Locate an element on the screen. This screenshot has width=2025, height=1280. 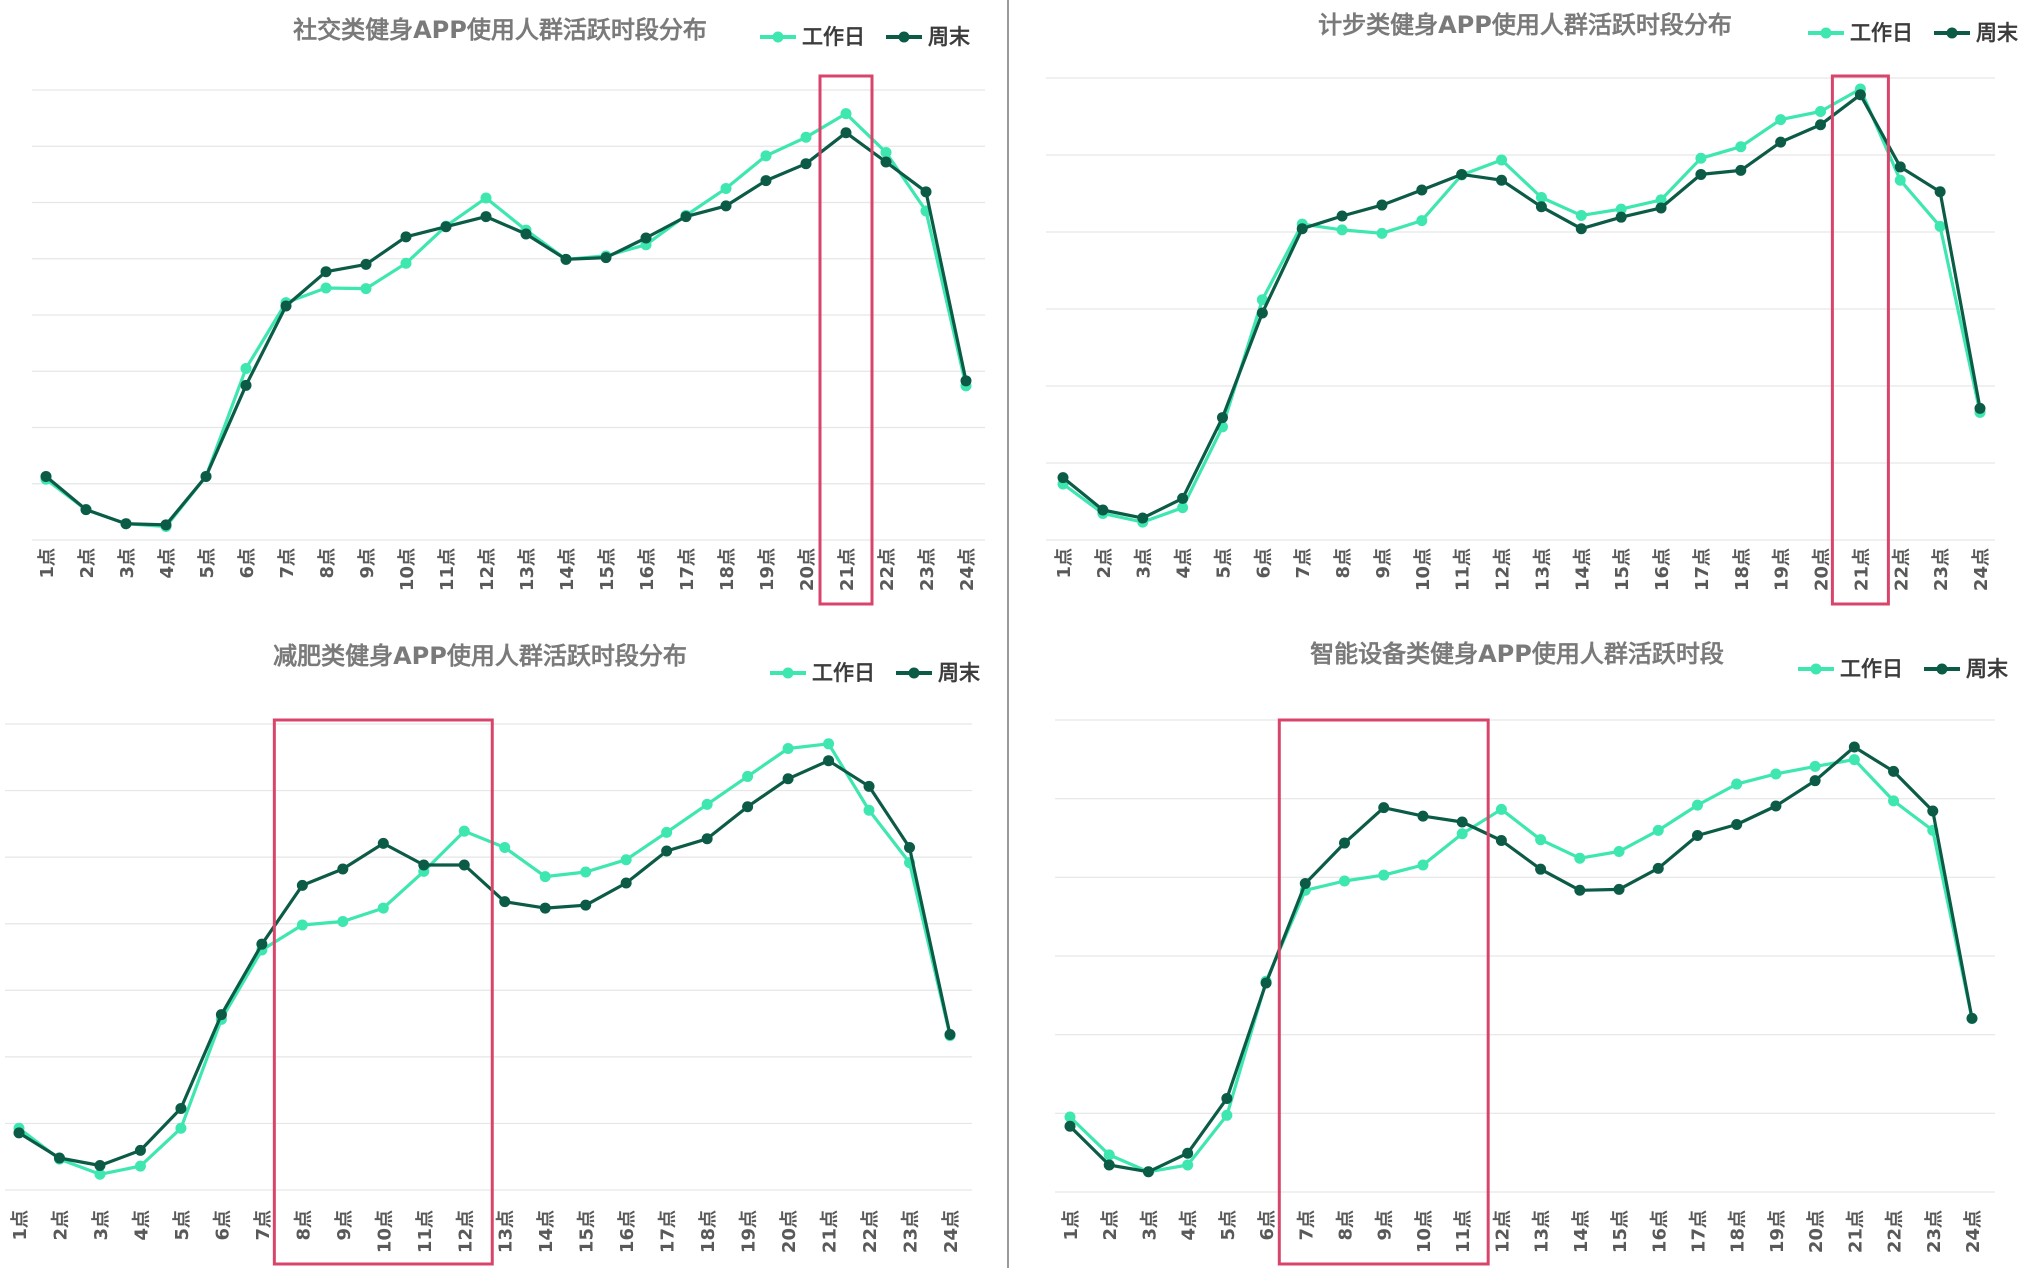
x-tick-label: 20点 is located at coordinates (807, 569).